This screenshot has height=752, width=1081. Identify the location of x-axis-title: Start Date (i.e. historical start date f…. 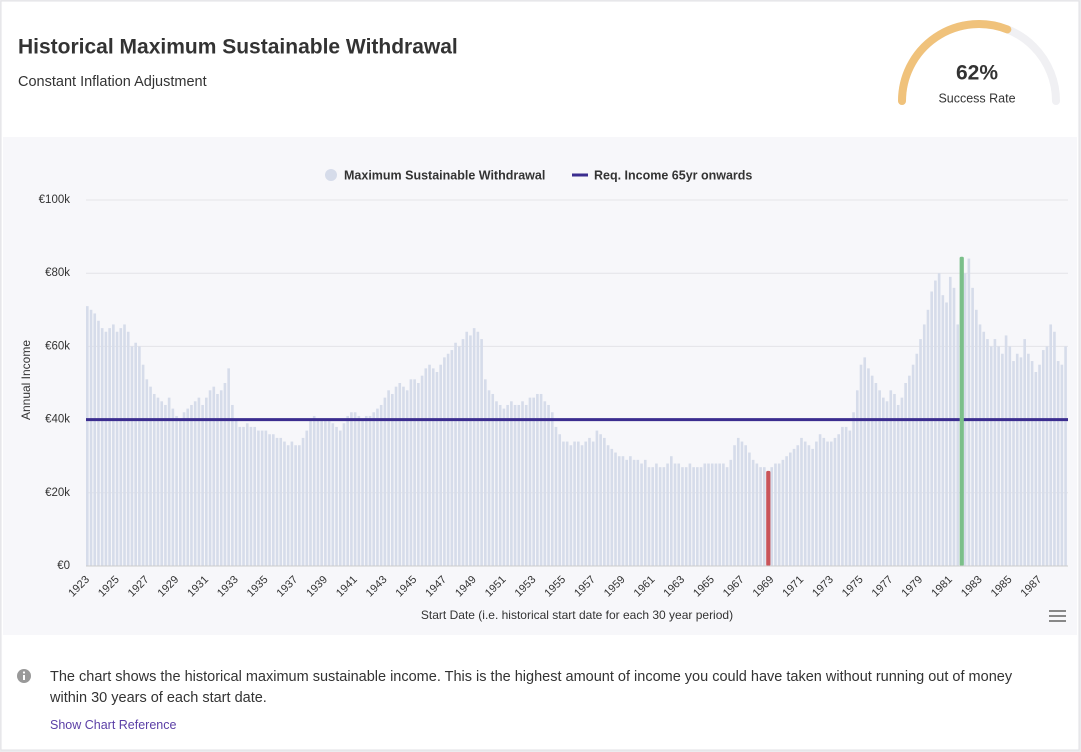
(577, 615).